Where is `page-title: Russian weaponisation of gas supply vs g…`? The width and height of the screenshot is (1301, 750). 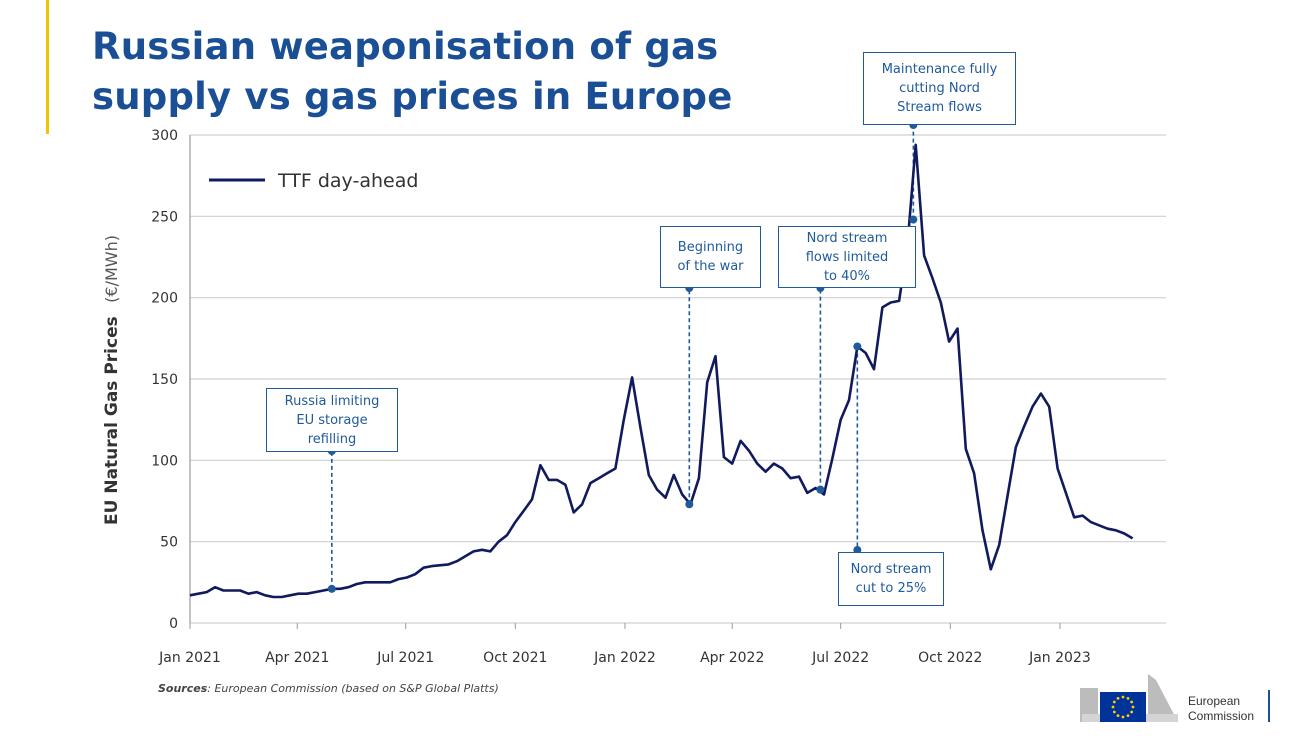
page-title: Russian weaponisation of gas supply vs g… is located at coordinates (412, 72).